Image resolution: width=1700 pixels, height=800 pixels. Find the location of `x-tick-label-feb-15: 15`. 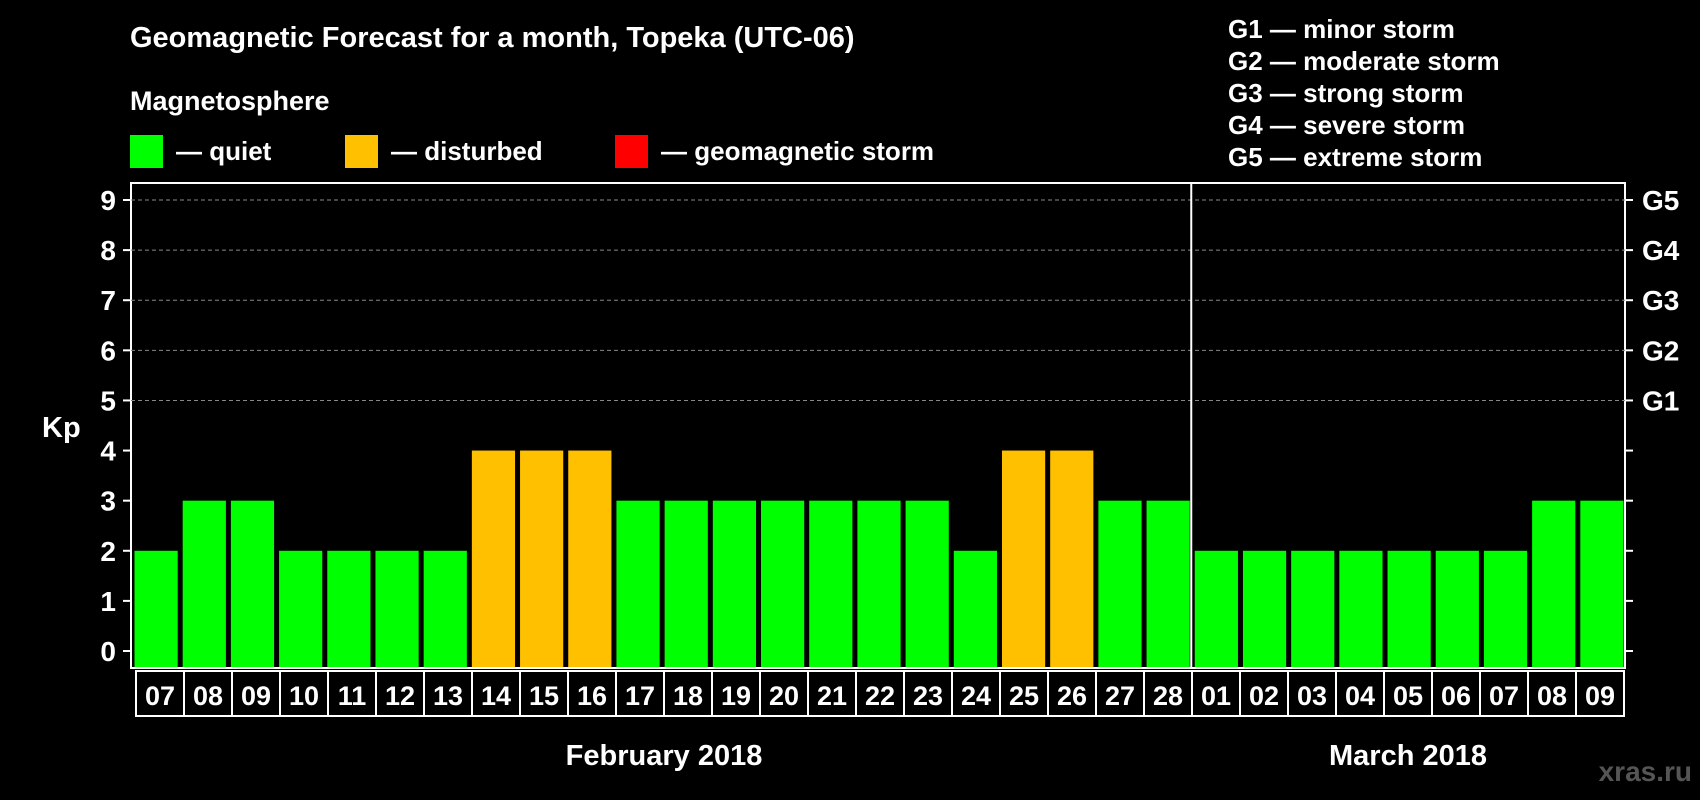

x-tick-label-feb-15: 15 is located at coordinates (544, 696).